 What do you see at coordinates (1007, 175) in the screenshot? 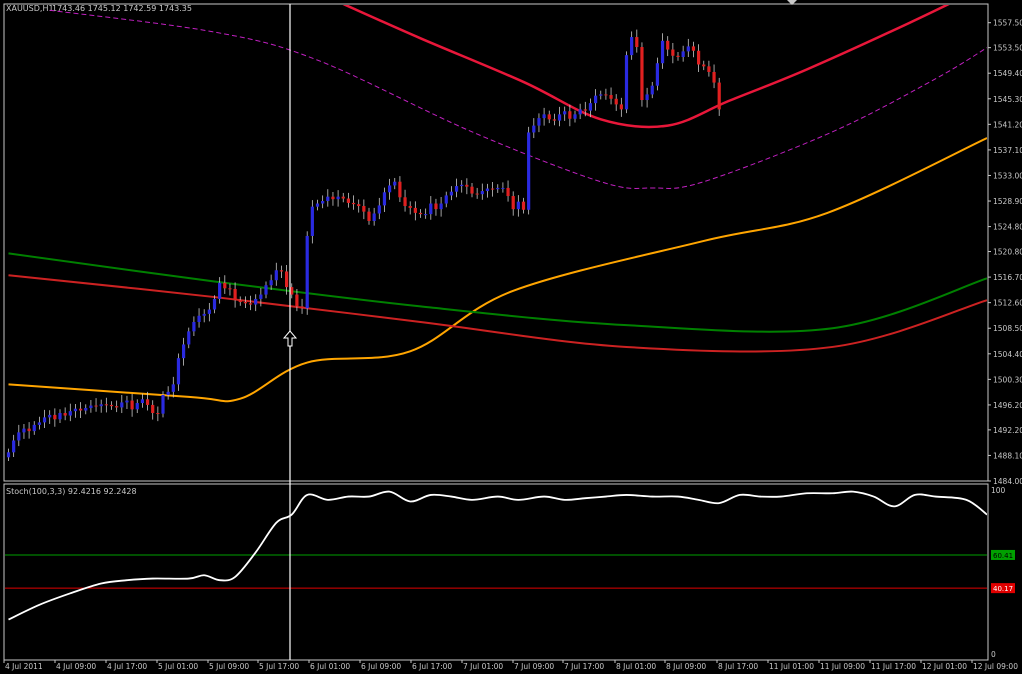
I see `price-axis-label: 1533.00` at bounding box center [1007, 175].